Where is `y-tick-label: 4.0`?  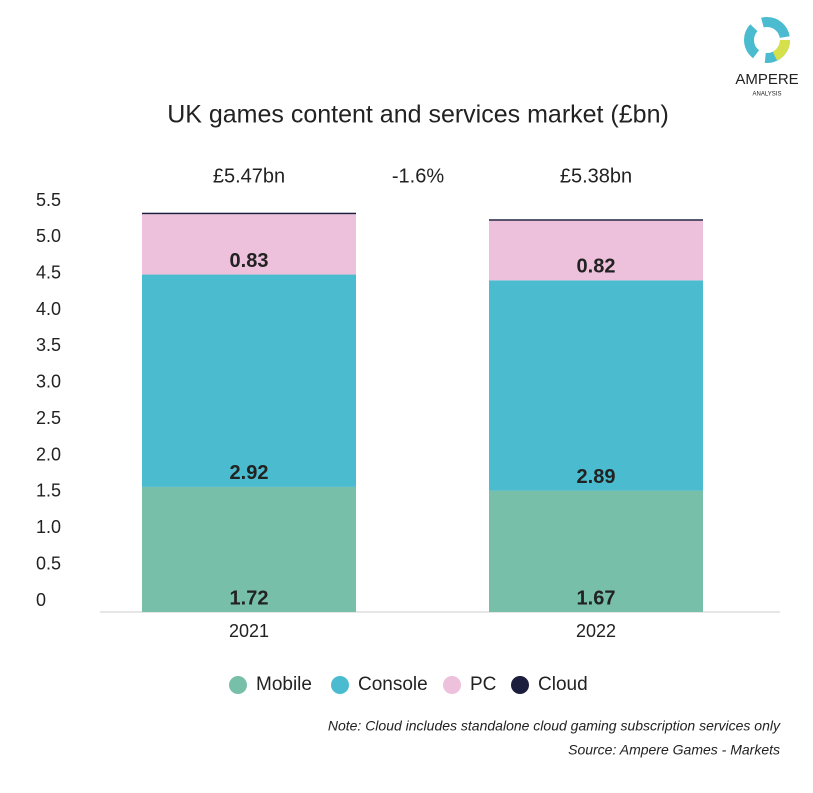 y-tick-label: 4.0 is located at coordinates (48, 309).